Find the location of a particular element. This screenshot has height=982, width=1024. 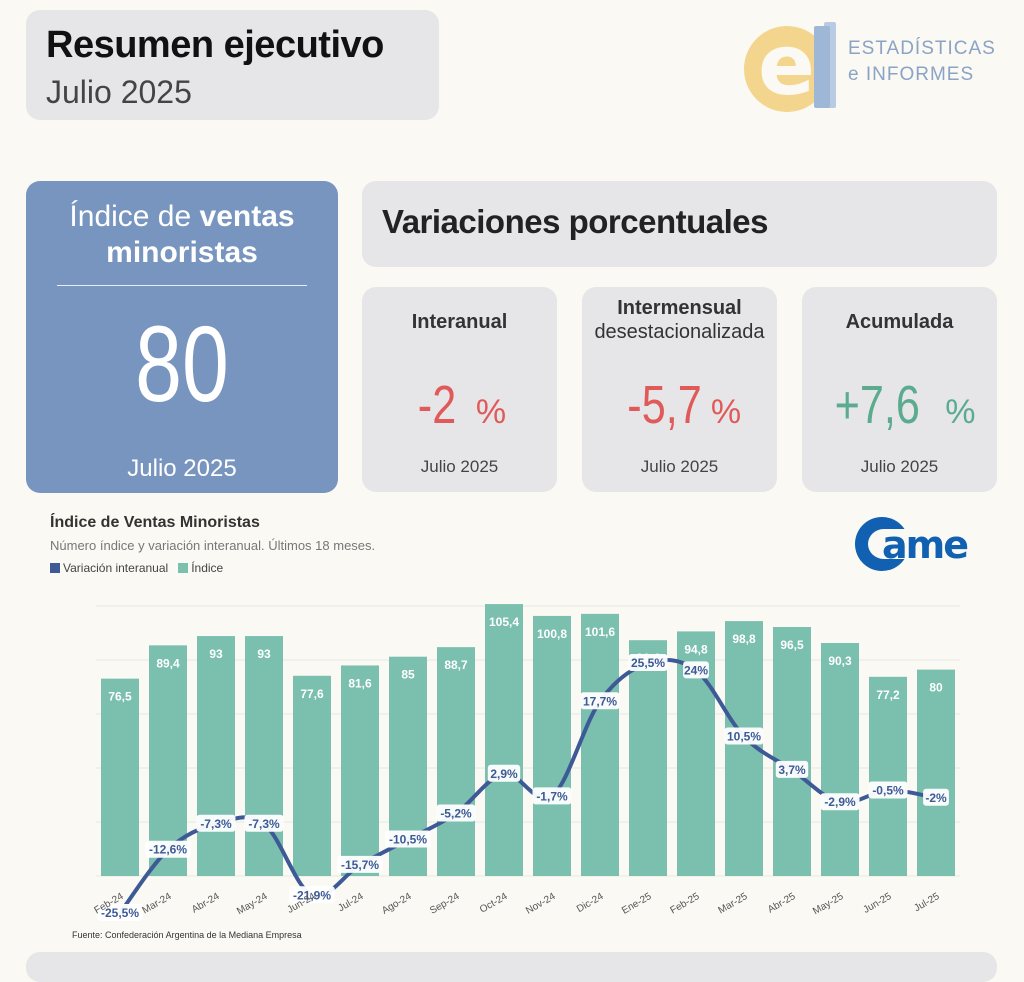

kpi-value: 80 is located at coordinates (182, 363).